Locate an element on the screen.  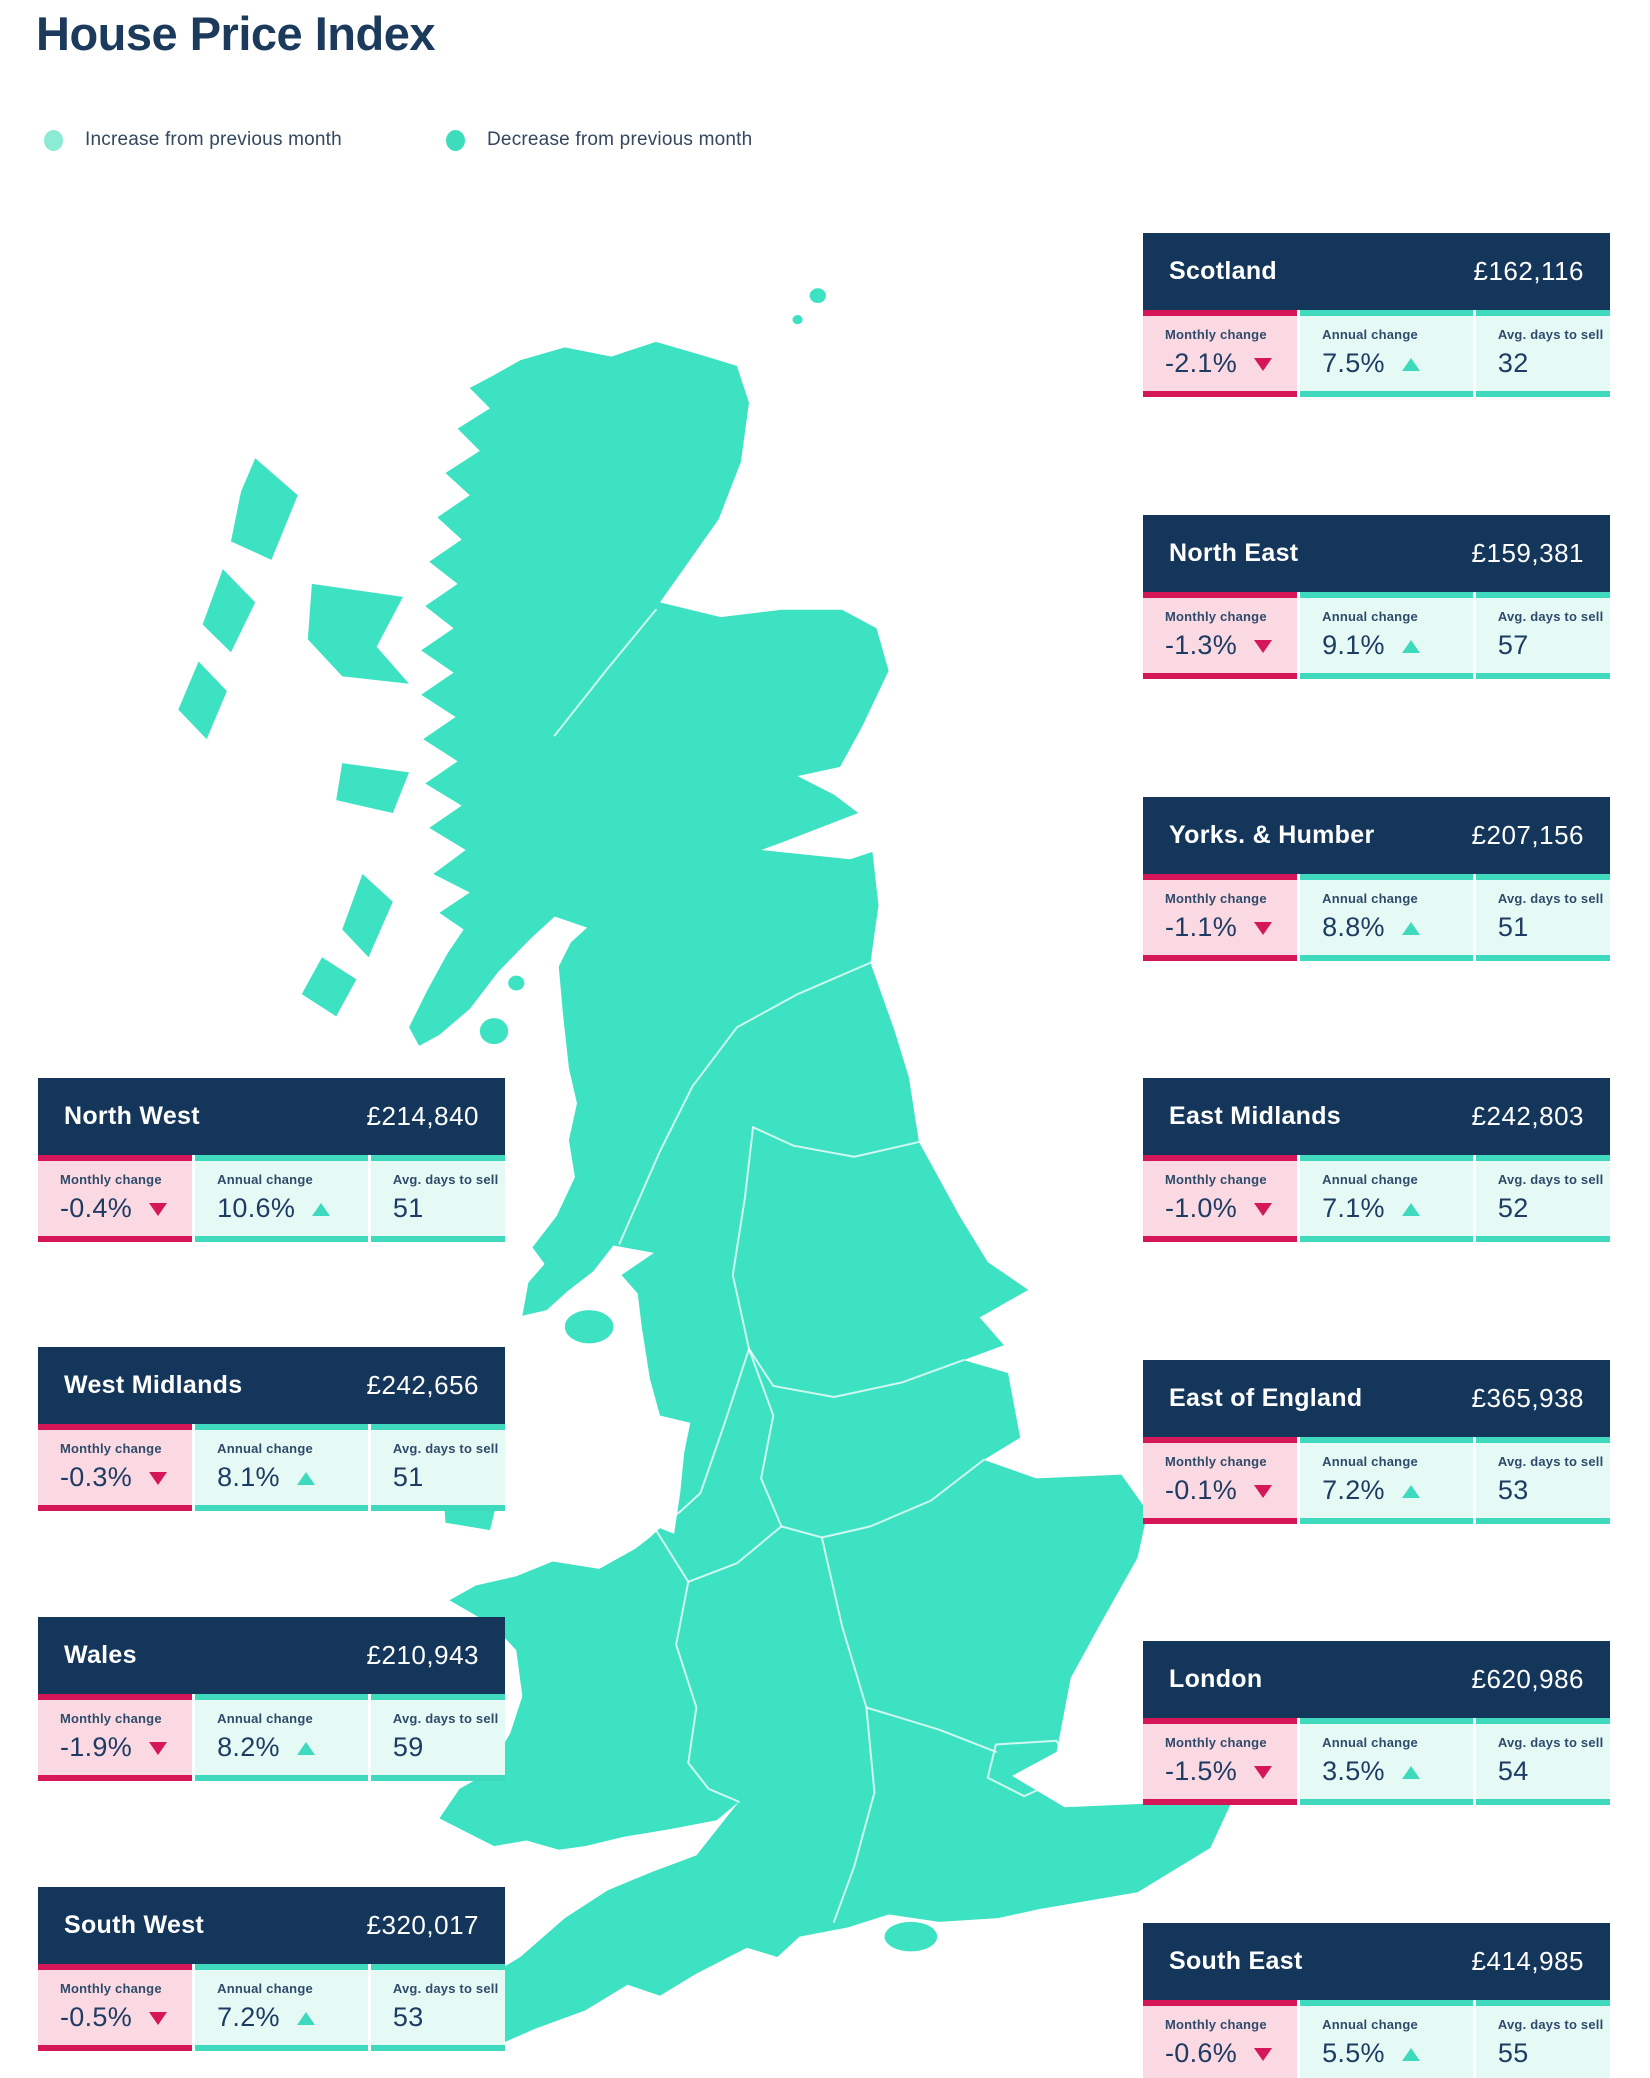
monthly-change-value: -0.6% is located at coordinates (1201, 2053).